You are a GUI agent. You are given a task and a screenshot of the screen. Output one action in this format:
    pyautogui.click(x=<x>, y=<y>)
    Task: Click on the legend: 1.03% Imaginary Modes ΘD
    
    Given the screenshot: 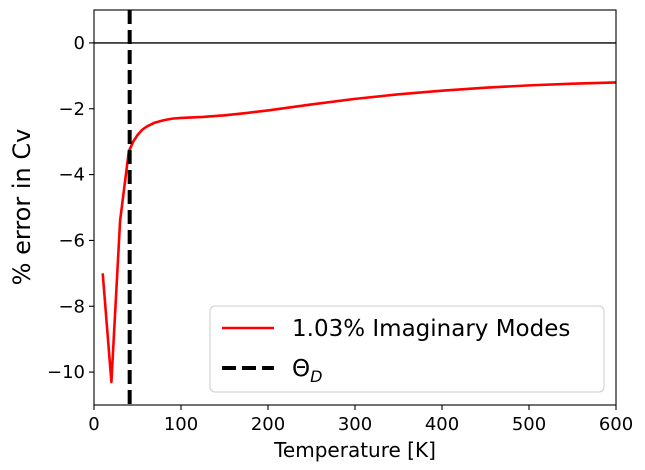 What is the action you would take?
    pyautogui.click(x=407, y=349)
    